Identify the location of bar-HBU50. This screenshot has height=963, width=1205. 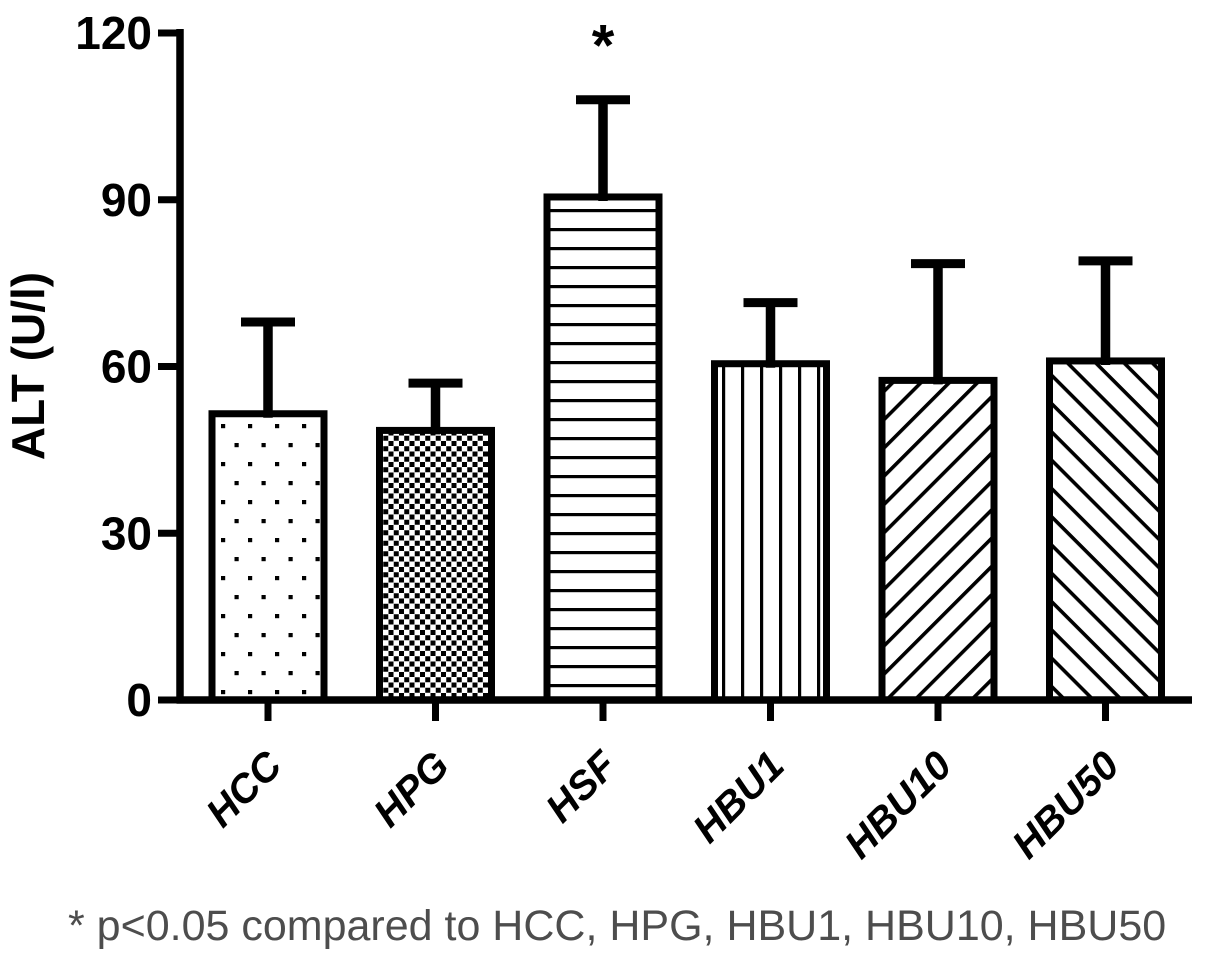
(1105, 530).